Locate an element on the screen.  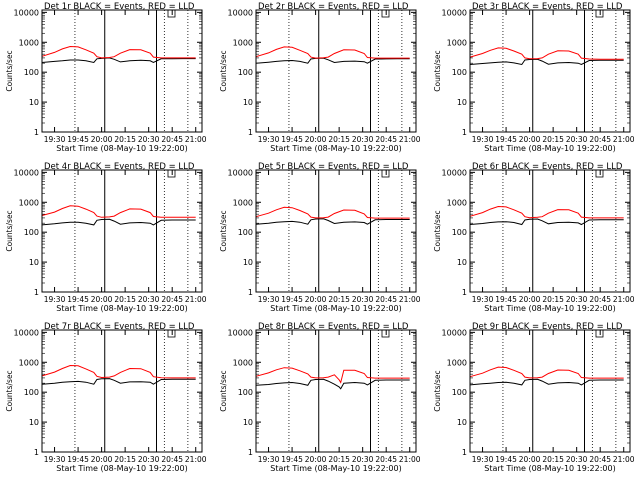
panel-title: Det 5r BLACK = Events, RED = LLD is located at coordinates (333, 167).